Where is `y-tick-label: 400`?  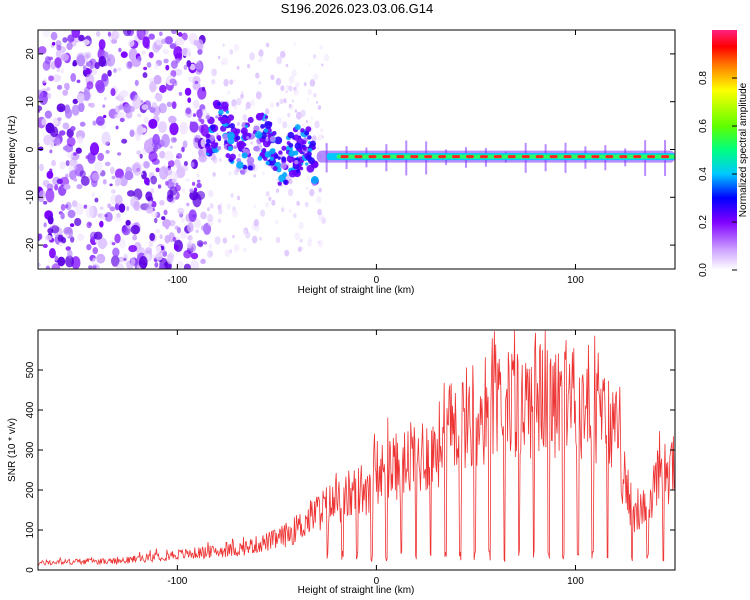 y-tick-label: 400 is located at coordinates (30, 409).